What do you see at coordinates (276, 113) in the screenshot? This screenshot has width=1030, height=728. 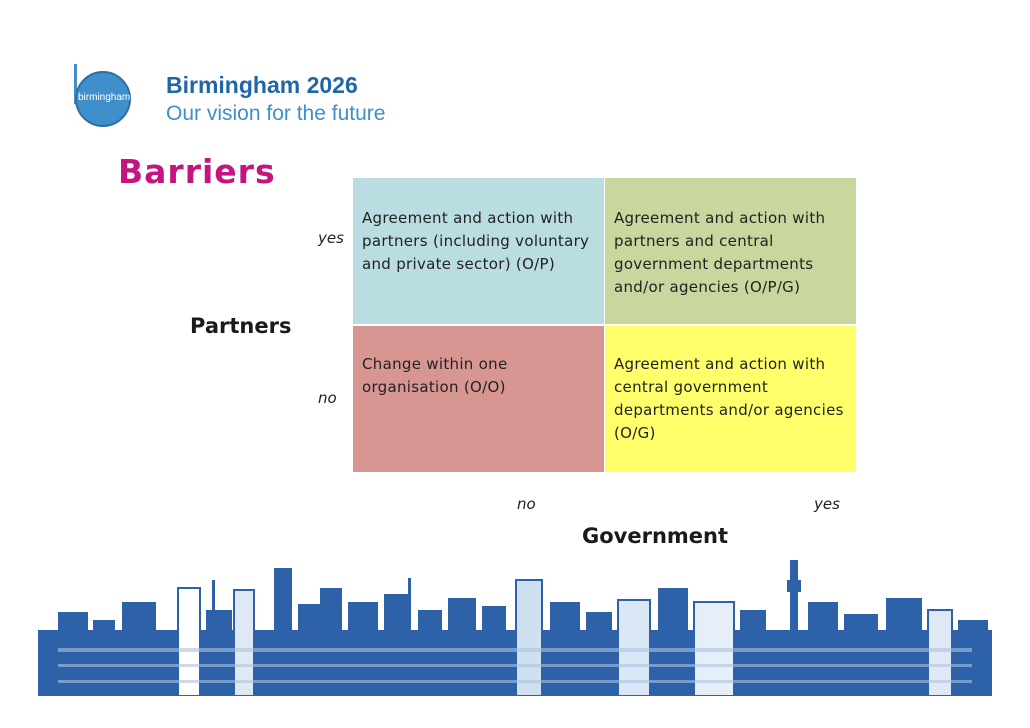 I see `brand-subtitle: Our vision for the future` at bounding box center [276, 113].